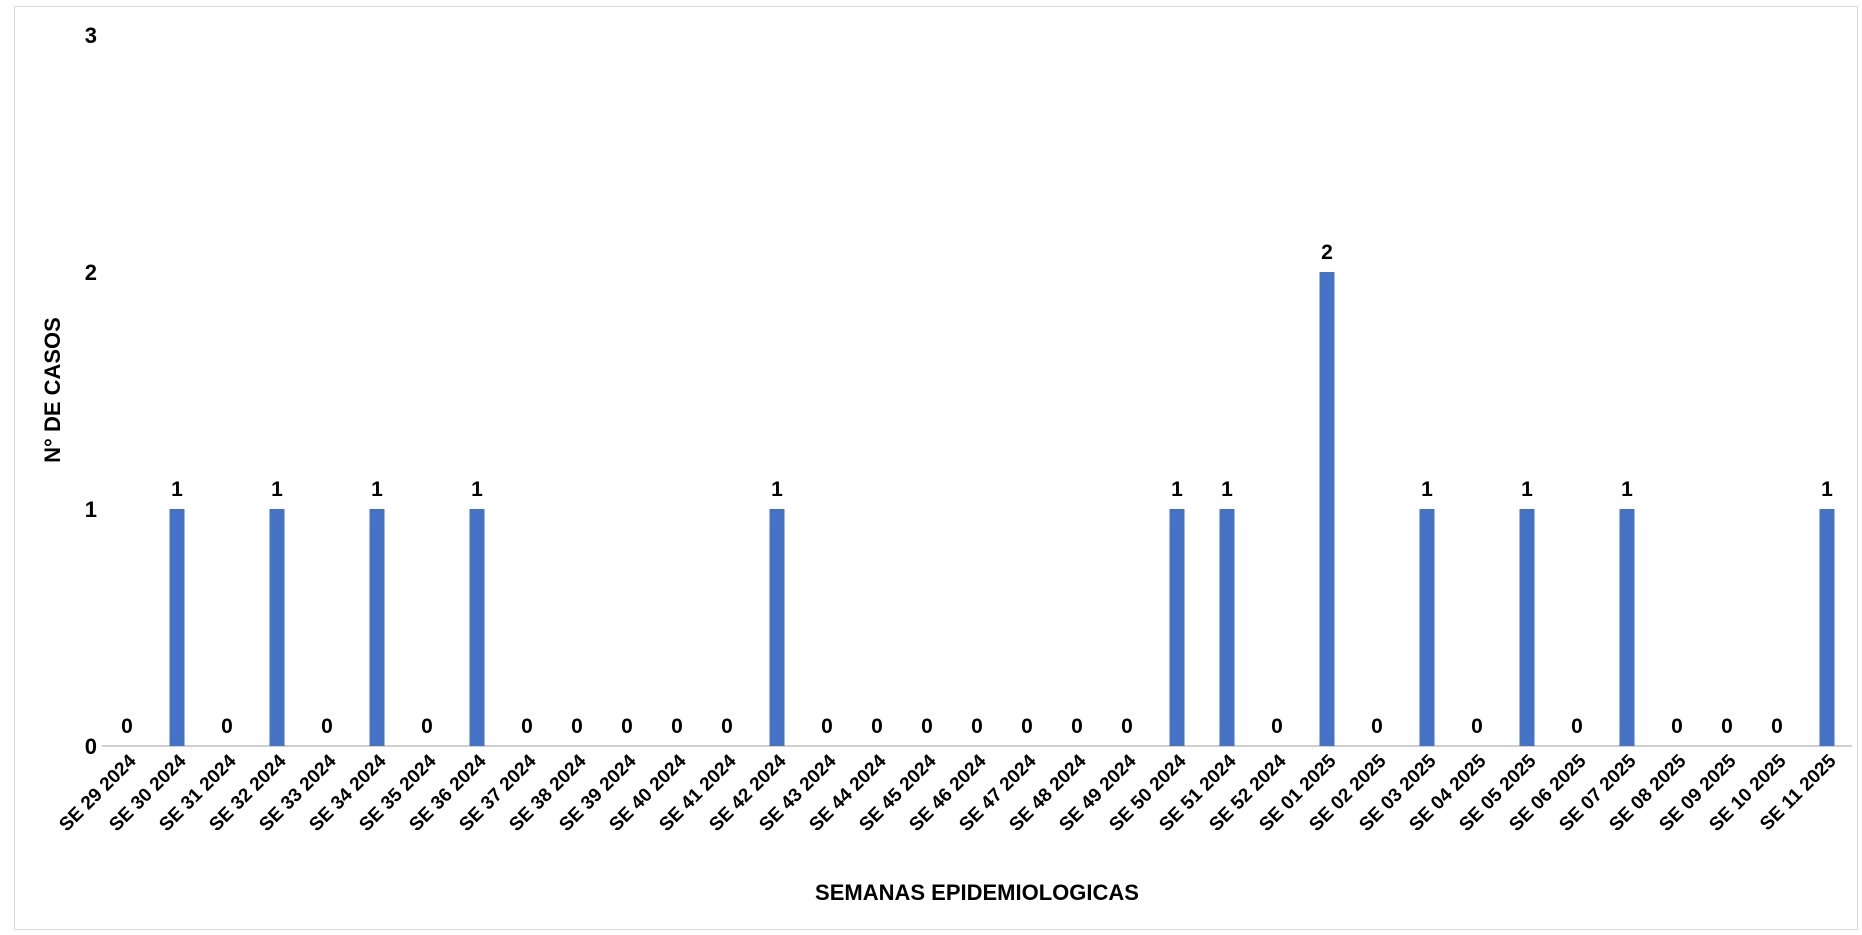 The width and height of the screenshot is (1862, 935). What do you see at coordinates (977, 892) in the screenshot?
I see `x-axis-title: SEMANAS EPIDEMIOLOGICAS` at bounding box center [977, 892].